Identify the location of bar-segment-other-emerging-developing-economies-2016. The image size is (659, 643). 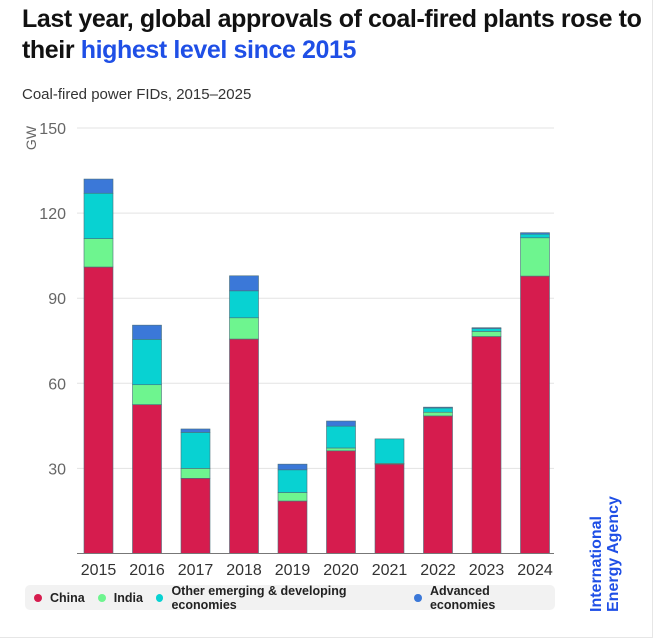
(147, 362).